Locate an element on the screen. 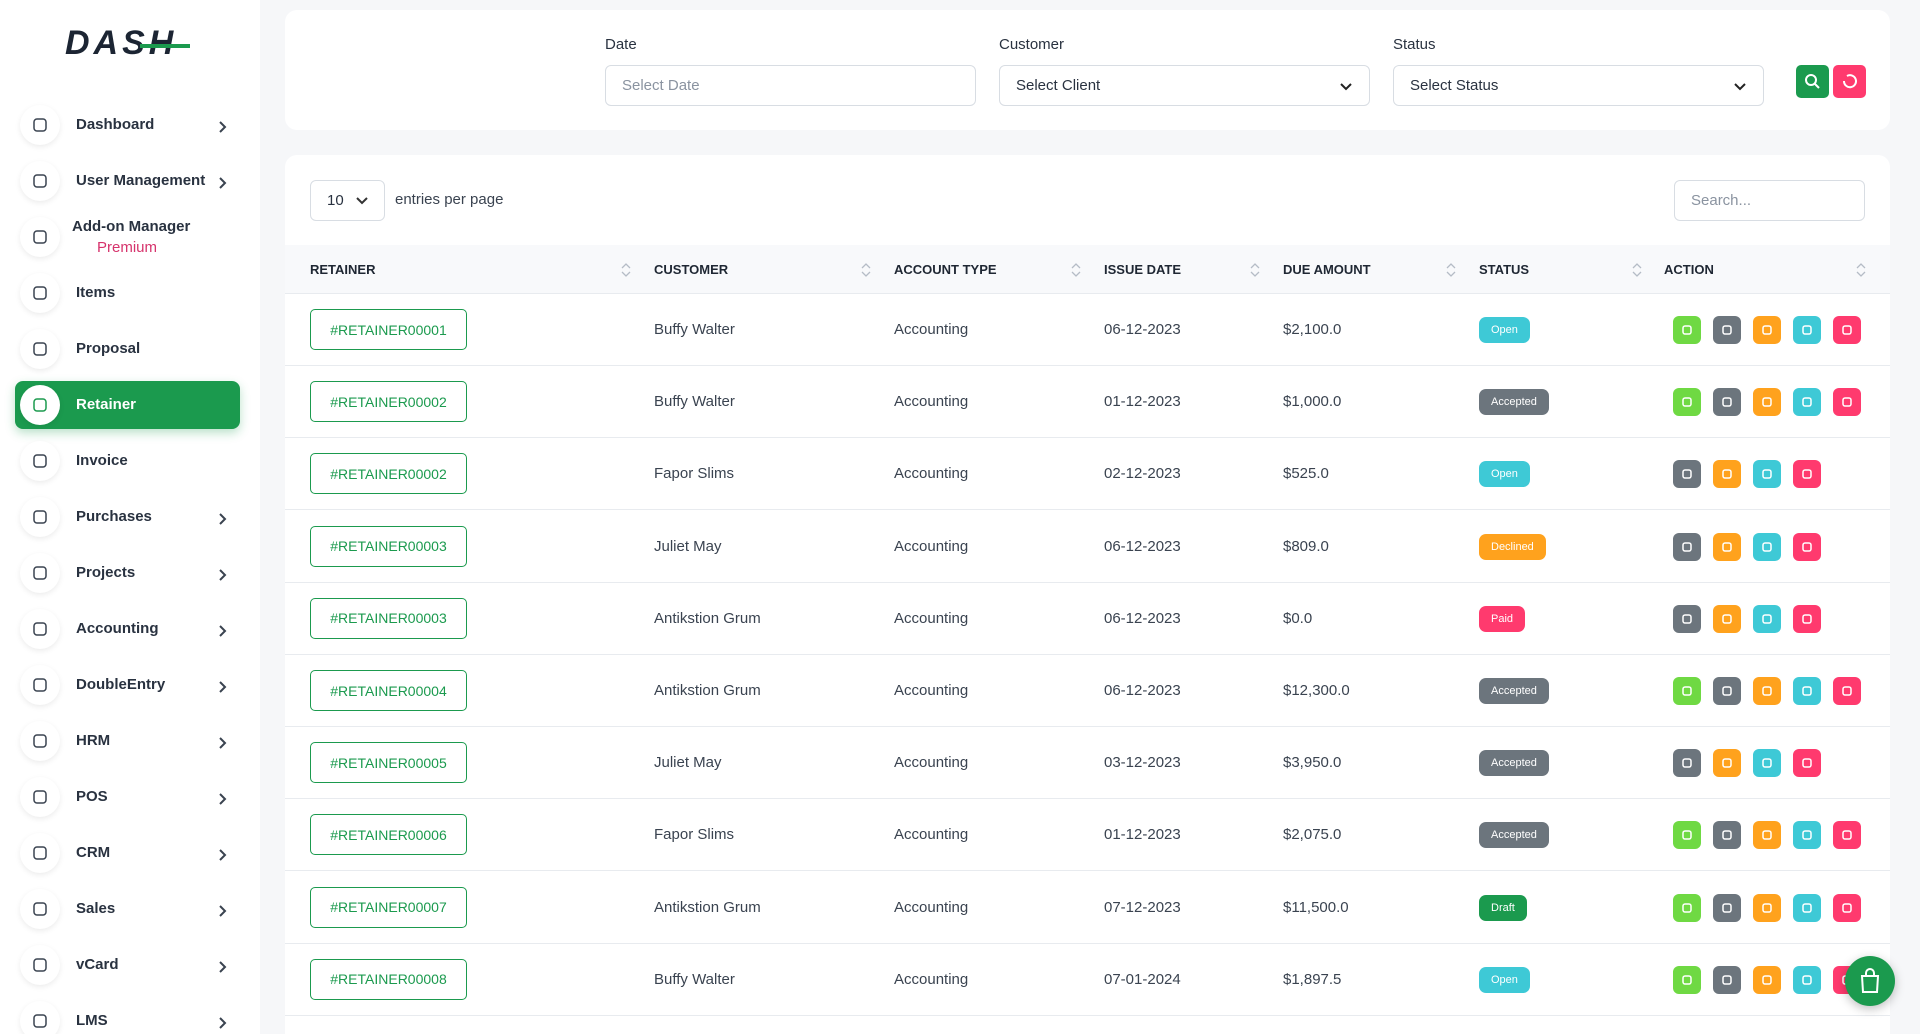  column-header: DUE AMOUNT is located at coordinates (1327, 269).